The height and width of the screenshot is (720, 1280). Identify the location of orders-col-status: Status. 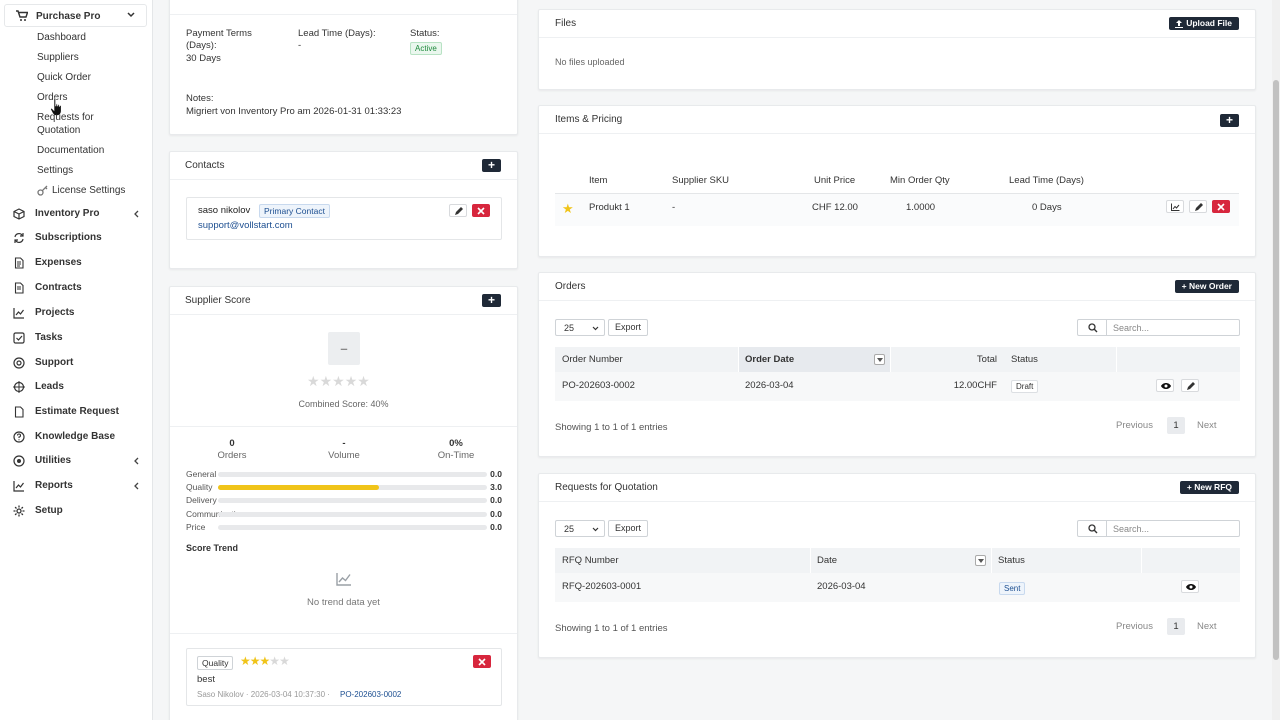
(1024, 359).